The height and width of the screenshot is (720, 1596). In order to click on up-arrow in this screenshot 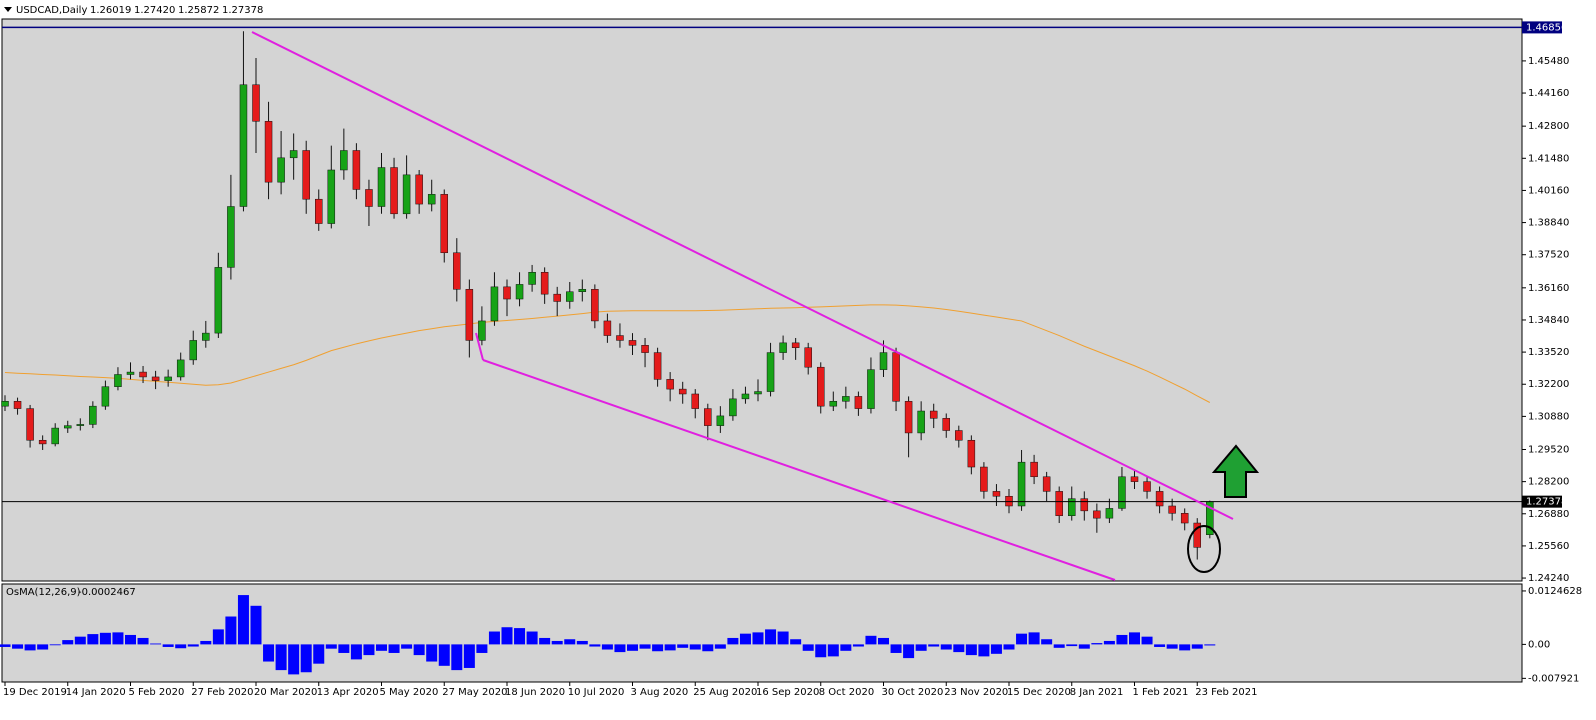, I will do `click(1235, 471)`.